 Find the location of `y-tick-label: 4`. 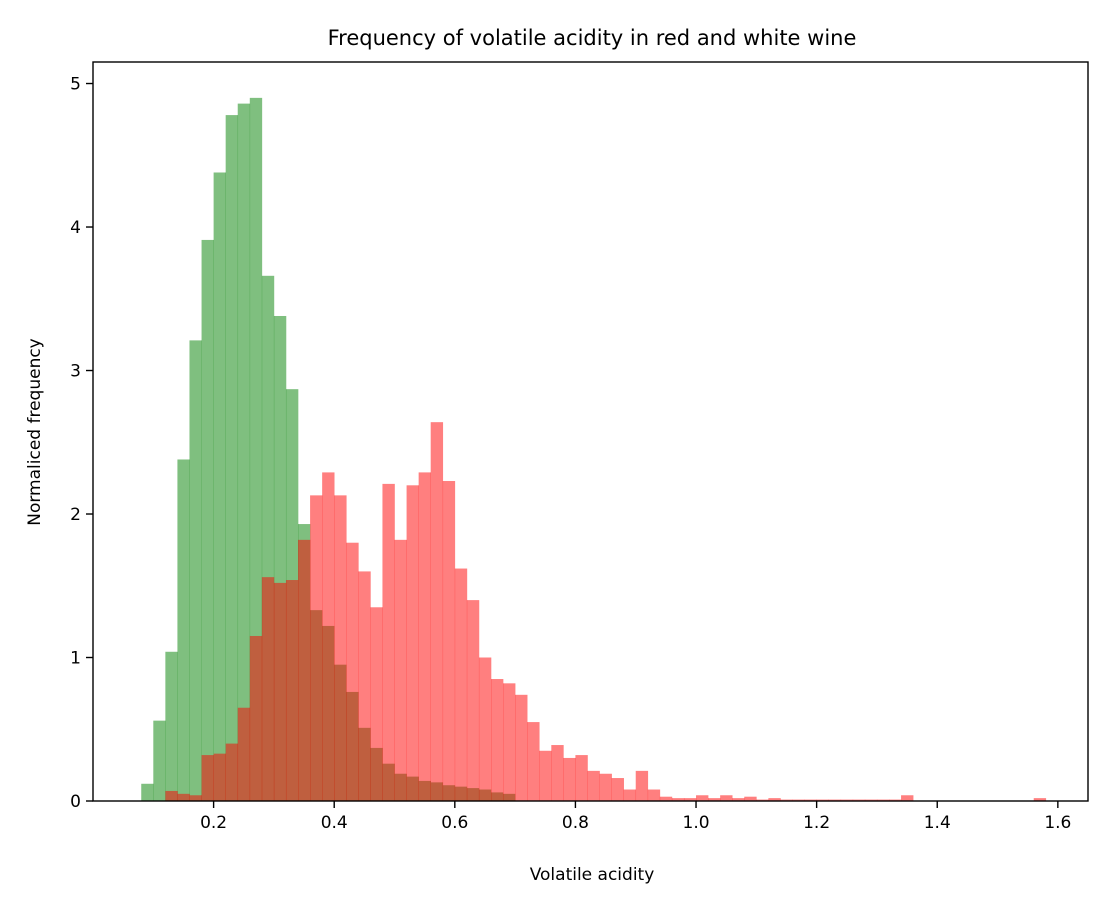

y-tick-label: 4 is located at coordinates (75, 228).